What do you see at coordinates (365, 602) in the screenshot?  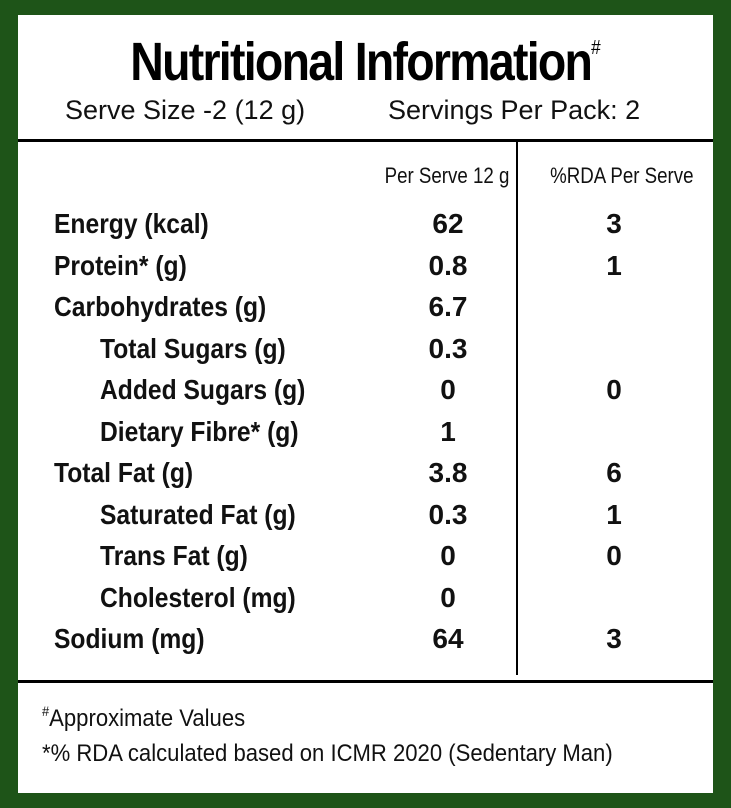 I see `table-row: Cholesterol (mg) 0` at bounding box center [365, 602].